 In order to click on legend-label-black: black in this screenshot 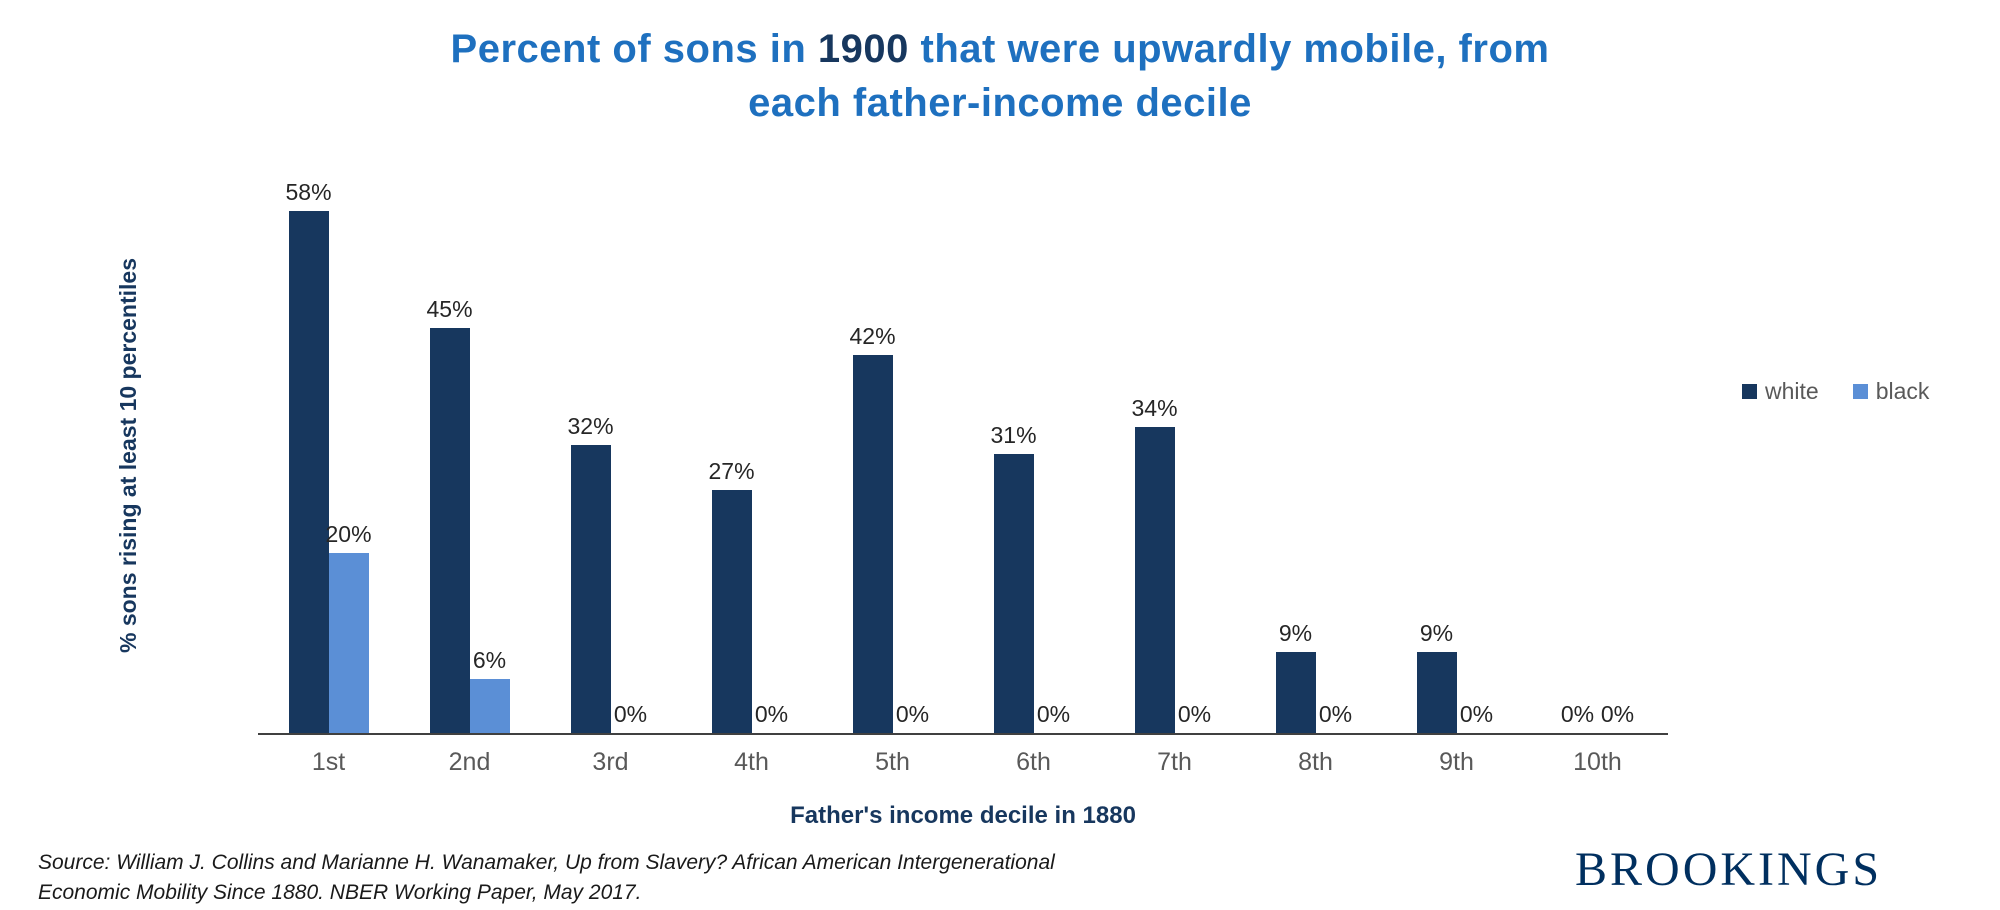, I will do `click(1902, 391)`.